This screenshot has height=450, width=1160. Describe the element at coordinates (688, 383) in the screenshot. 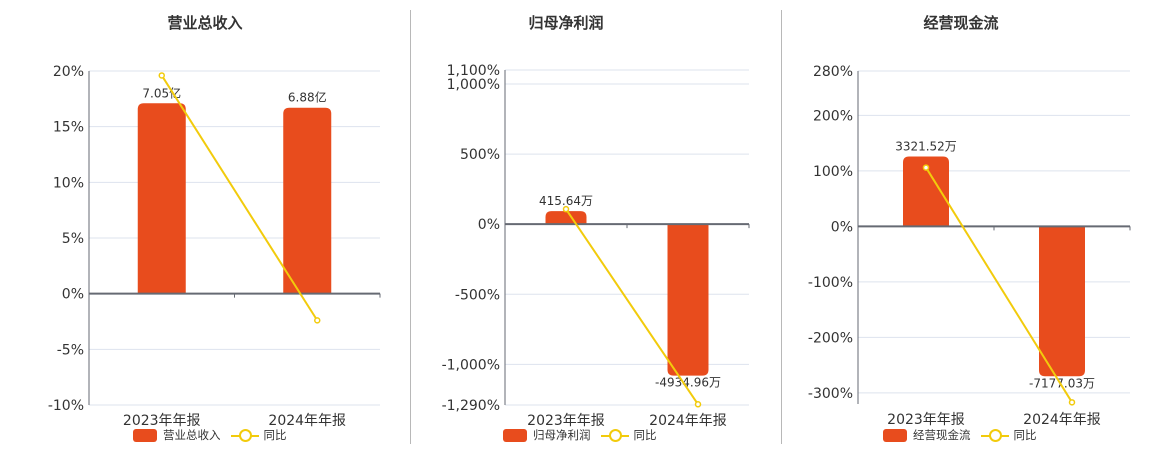

I see `bar-value-label: -4934.96万` at that location.